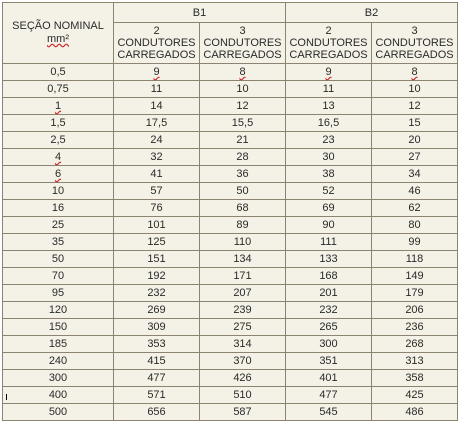  Describe the element at coordinates (156, 378) in the screenshot. I see `value-cell: 477` at that location.